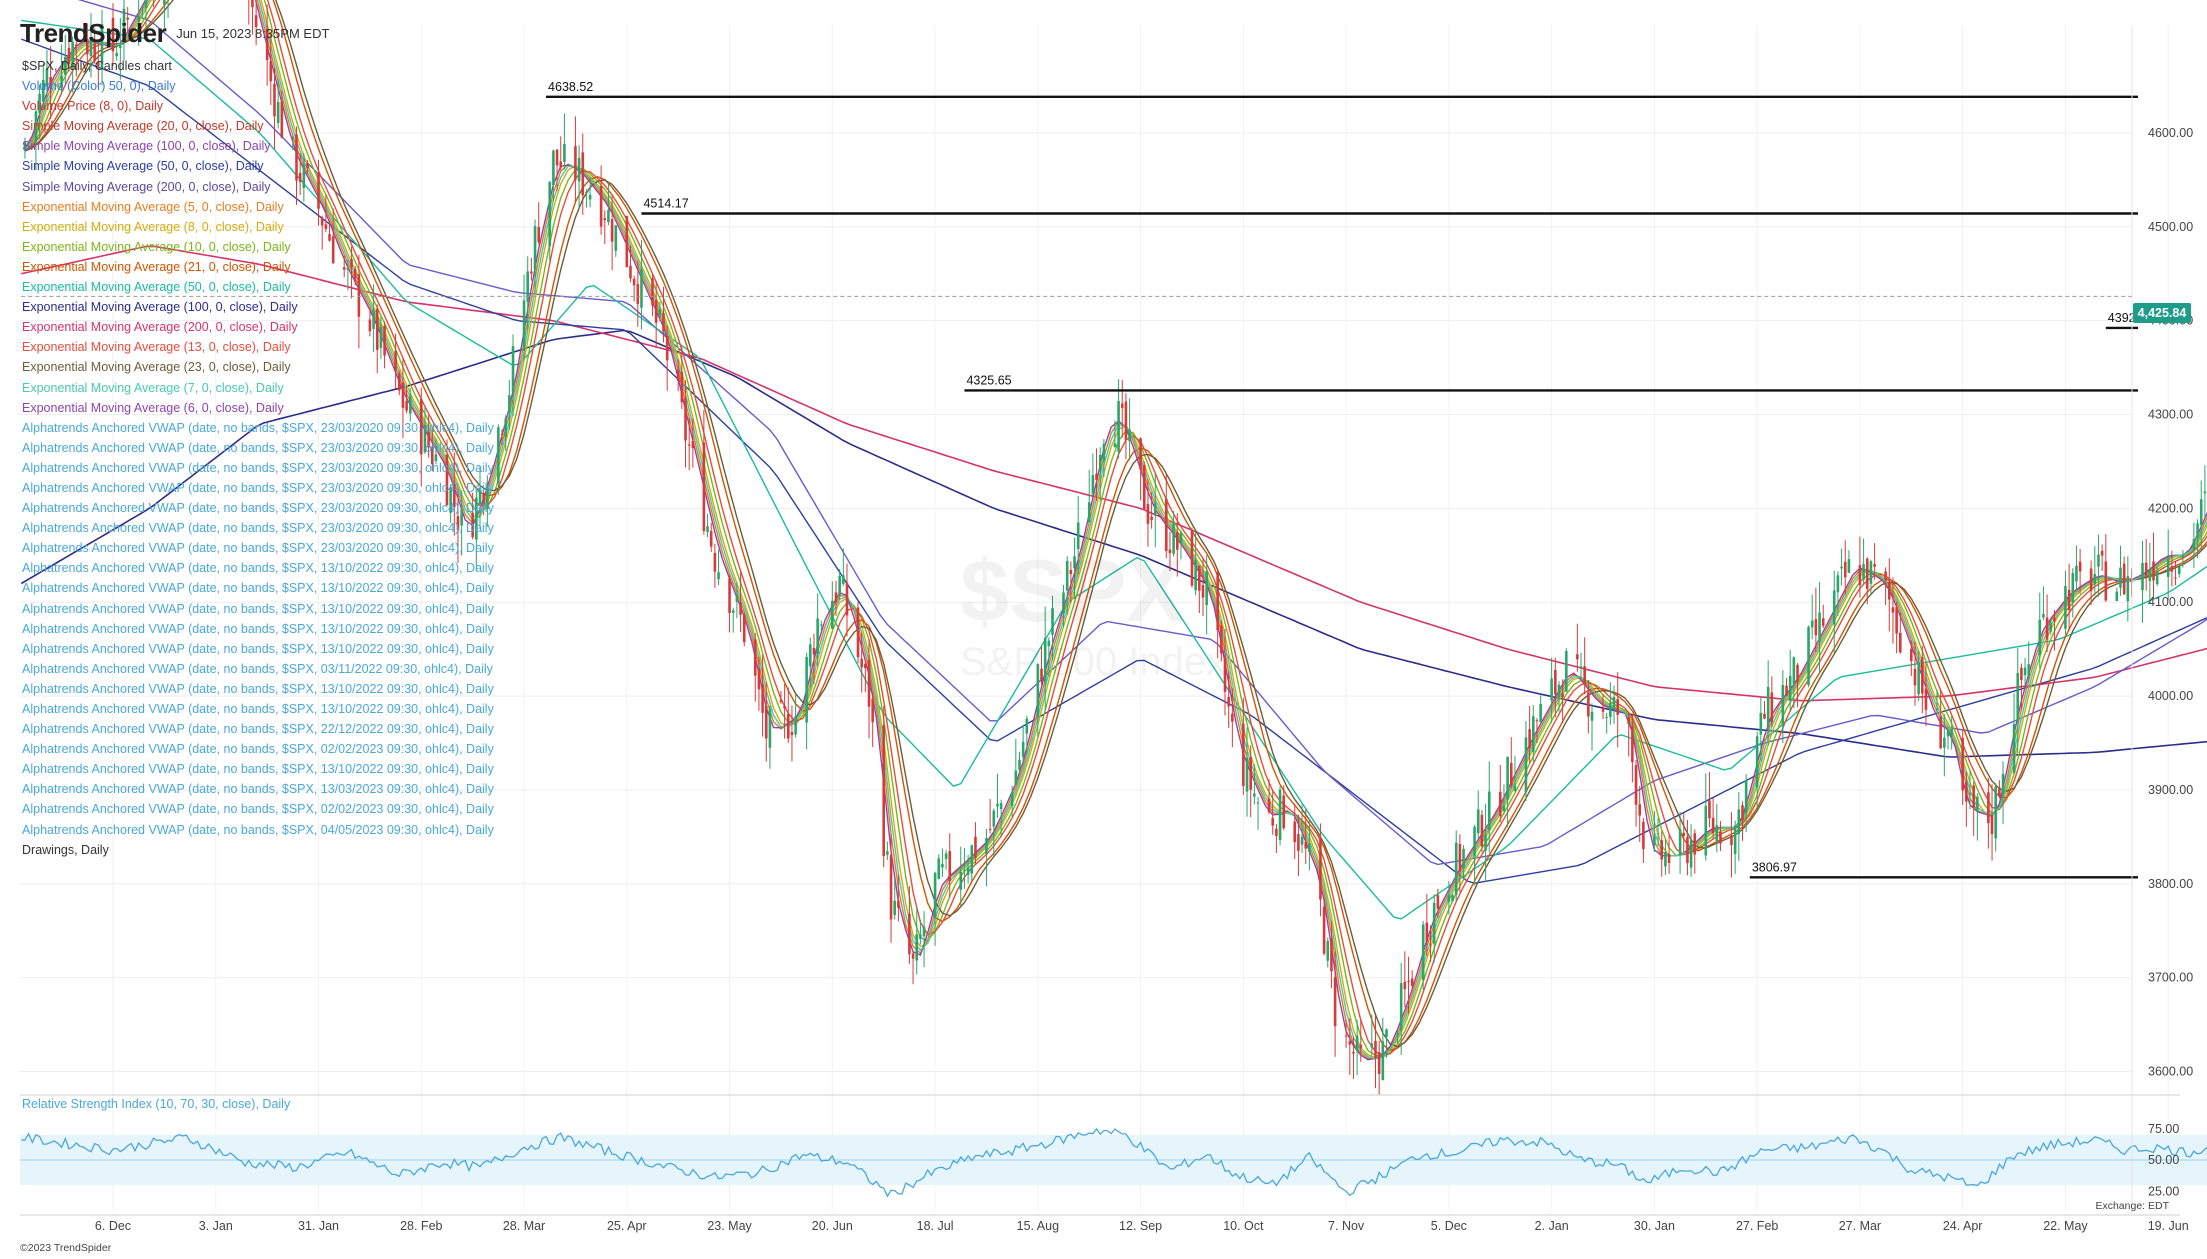  I want to click on price-tick-label: 4100.00, so click(2170, 602).